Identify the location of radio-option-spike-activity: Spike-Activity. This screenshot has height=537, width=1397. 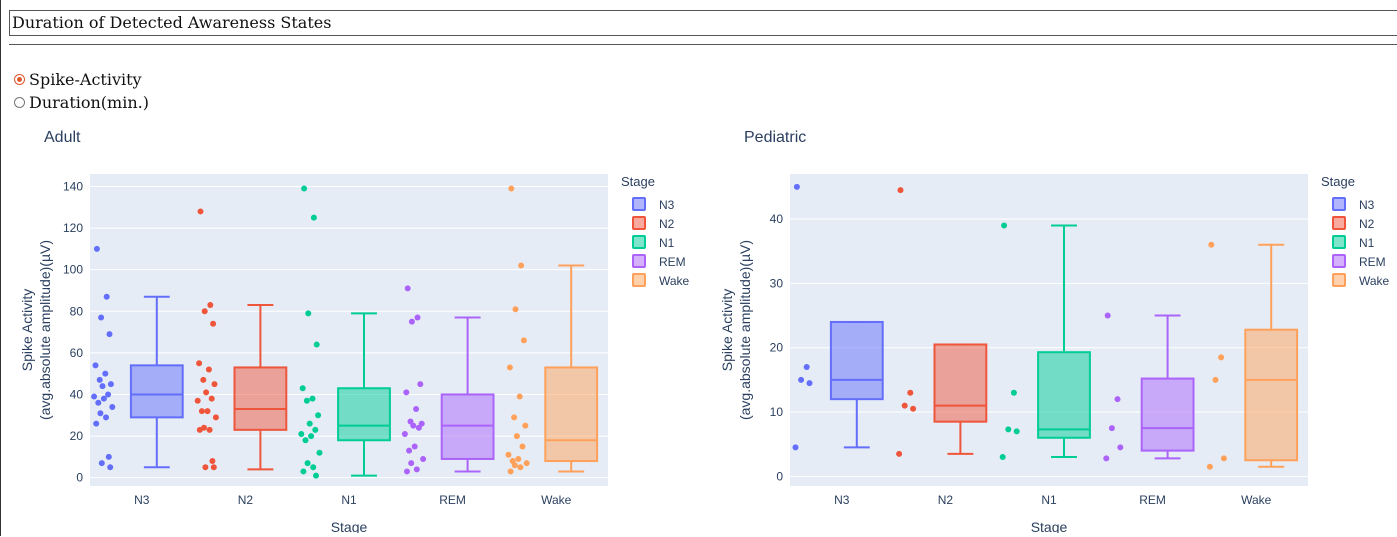
(81, 79).